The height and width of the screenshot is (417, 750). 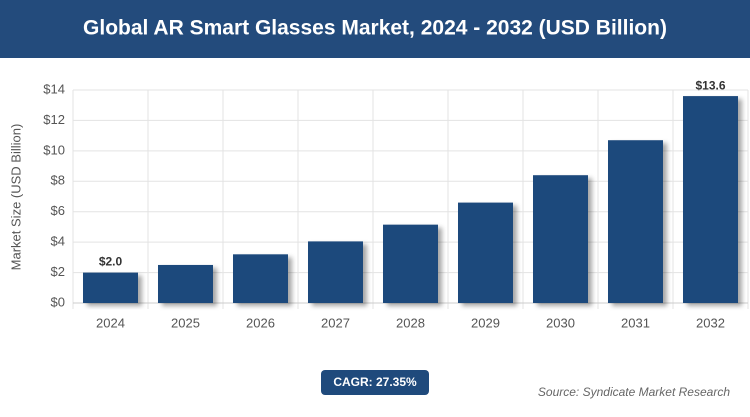 I want to click on y-tick-label: $8, so click(x=58, y=180).